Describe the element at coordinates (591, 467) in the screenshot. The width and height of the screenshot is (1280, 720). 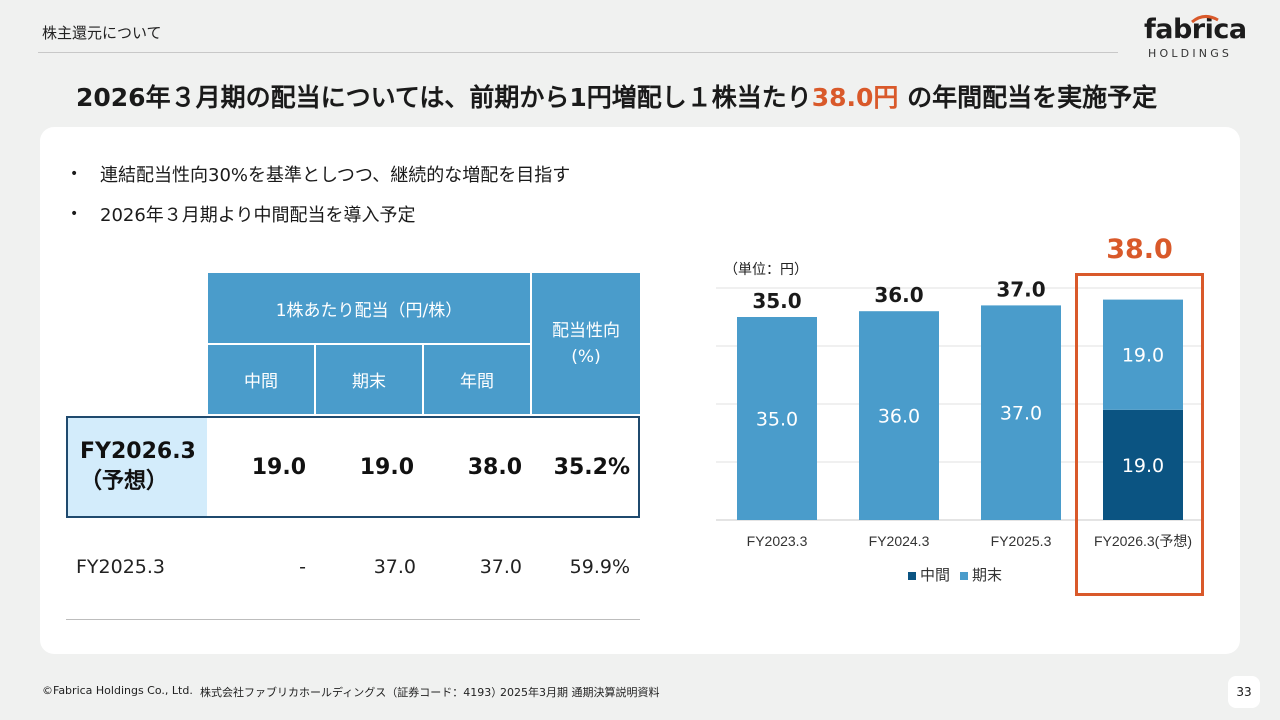
I see `cell-payout: 35.2%` at that location.